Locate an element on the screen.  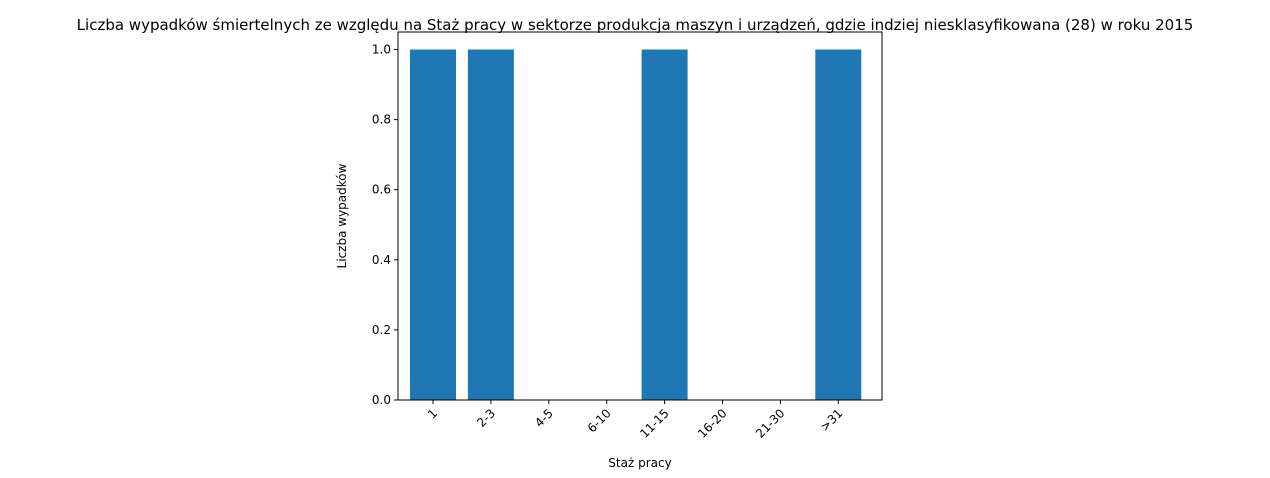
x-tick-label: 4-5 is located at coordinates (544, 418).